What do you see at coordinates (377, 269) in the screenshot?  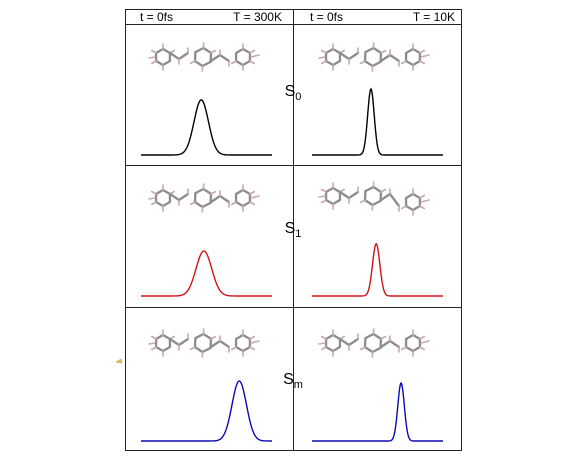 I see `curve-s1-10k` at bounding box center [377, 269].